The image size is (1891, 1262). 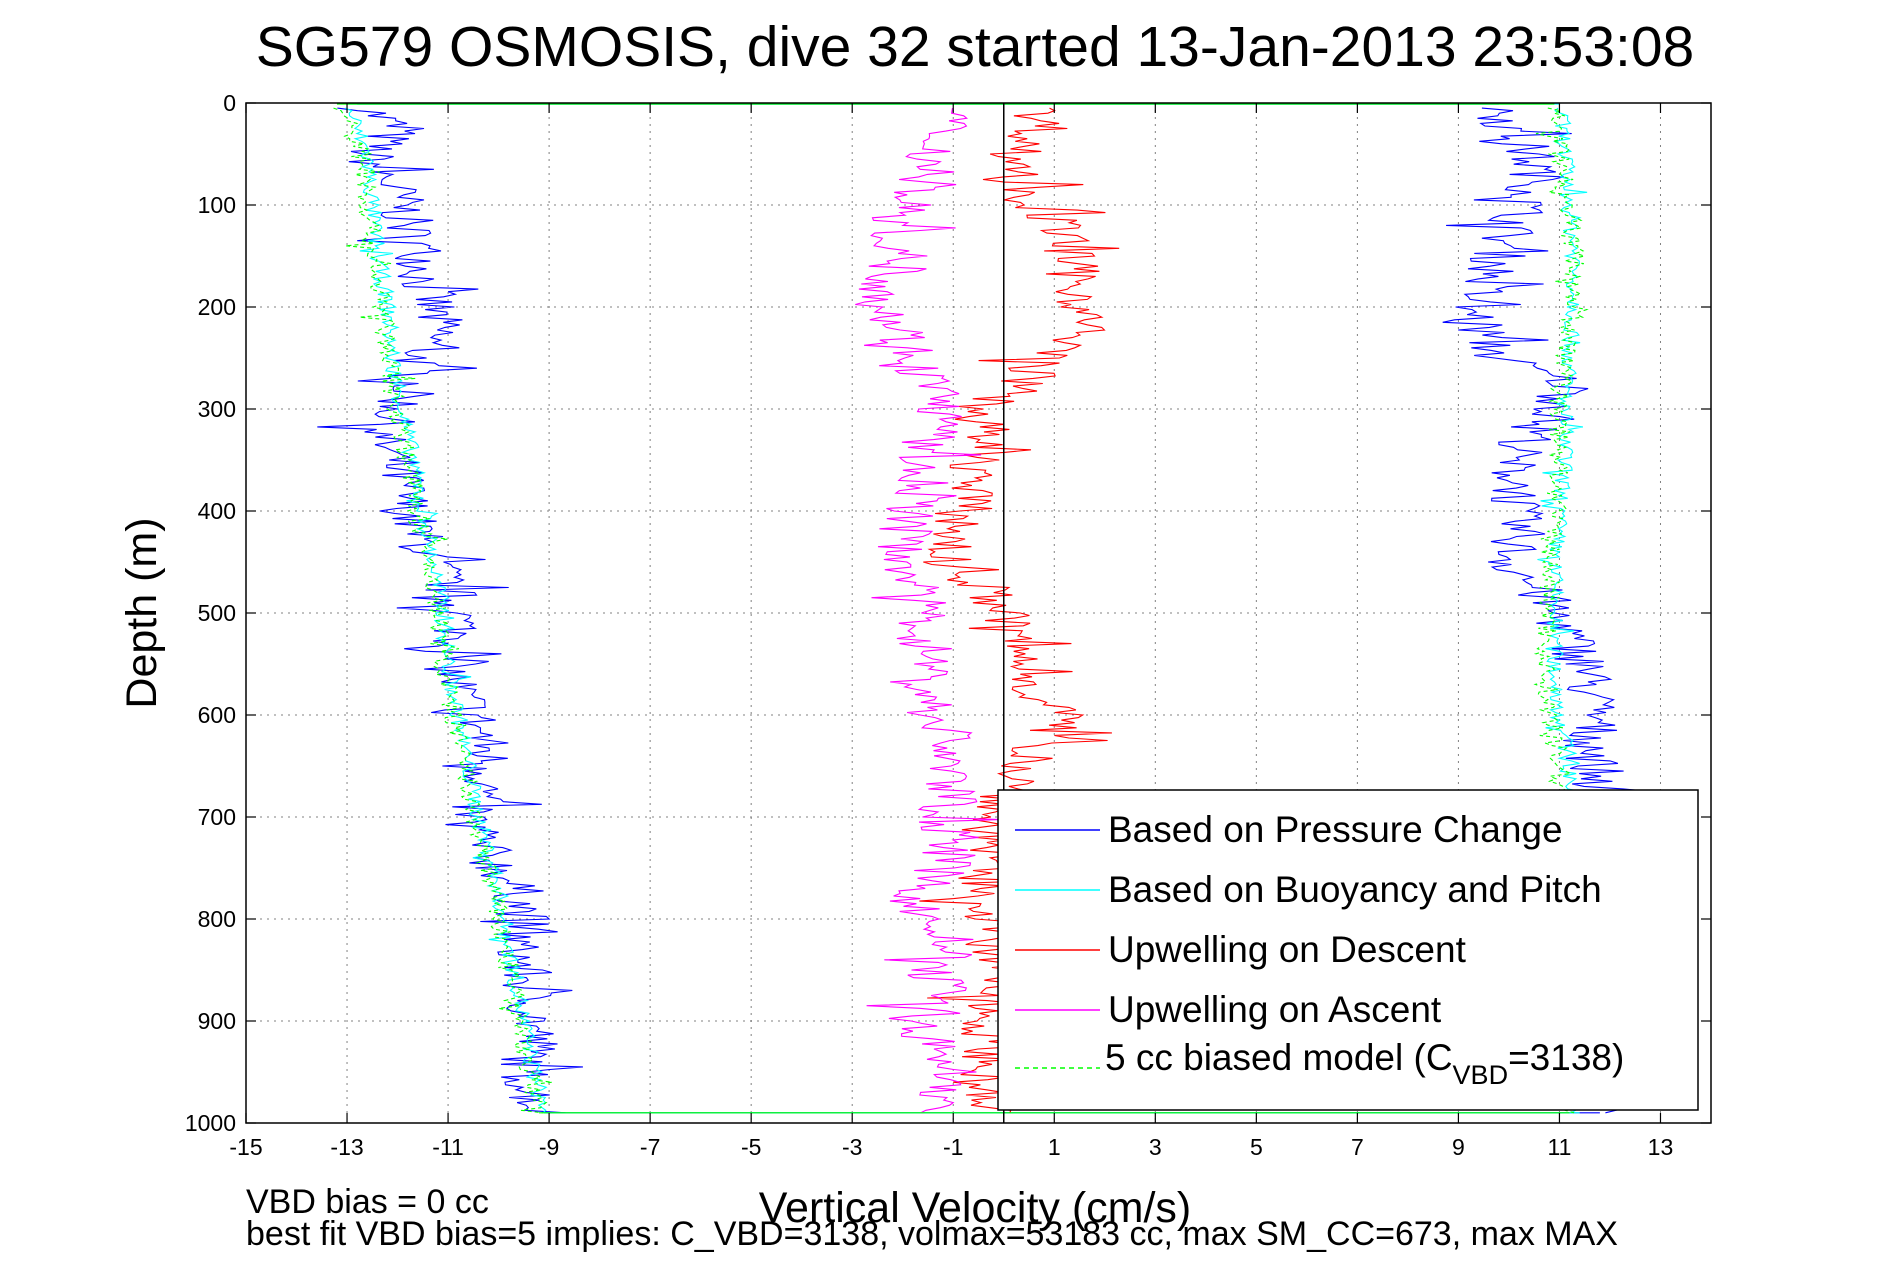 What do you see at coordinates (1566, 1057) in the screenshot?
I see `legend-label-model-suffix: =3138)` at bounding box center [1566, 1057].